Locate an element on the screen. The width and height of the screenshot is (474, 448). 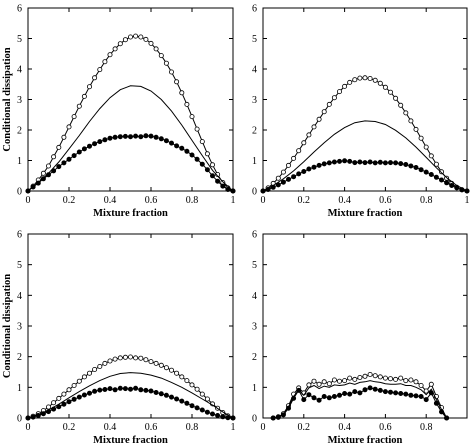
y-tick-label: 6 is located at coordinates (254, 235).